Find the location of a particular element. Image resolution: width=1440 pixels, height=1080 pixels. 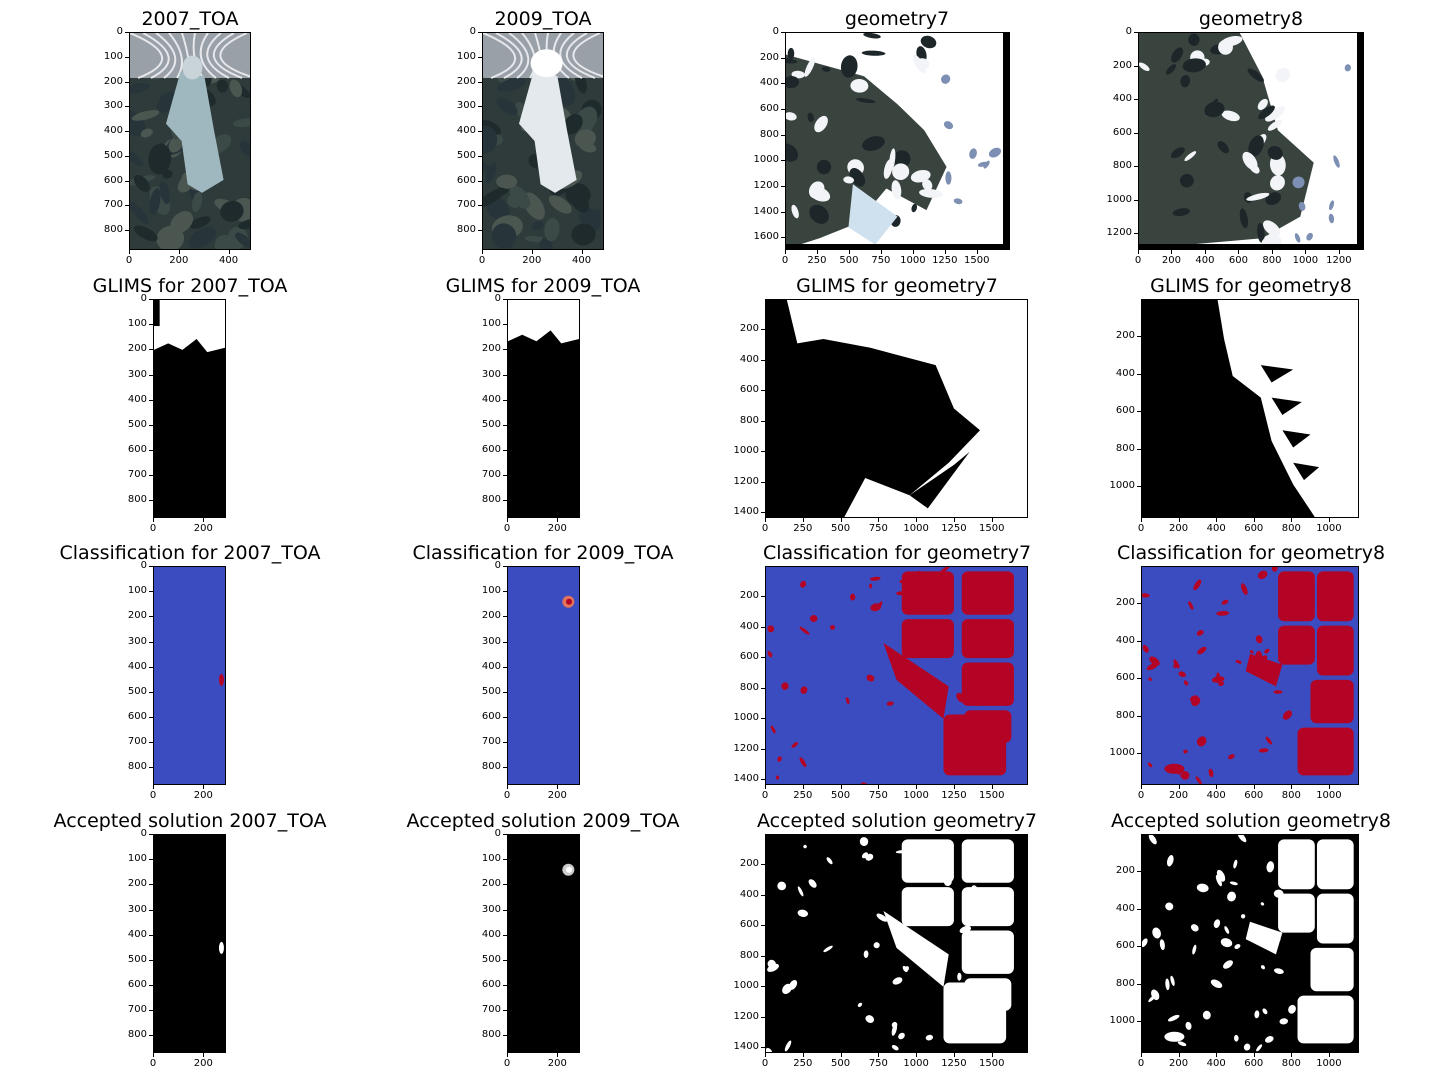

subplot-title: 2009_TOA is located at coordinates (543, 19).